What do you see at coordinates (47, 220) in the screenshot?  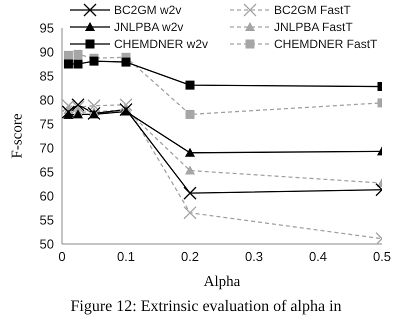 I see `y-tick-label: 55` at bounding box center [47, 220].